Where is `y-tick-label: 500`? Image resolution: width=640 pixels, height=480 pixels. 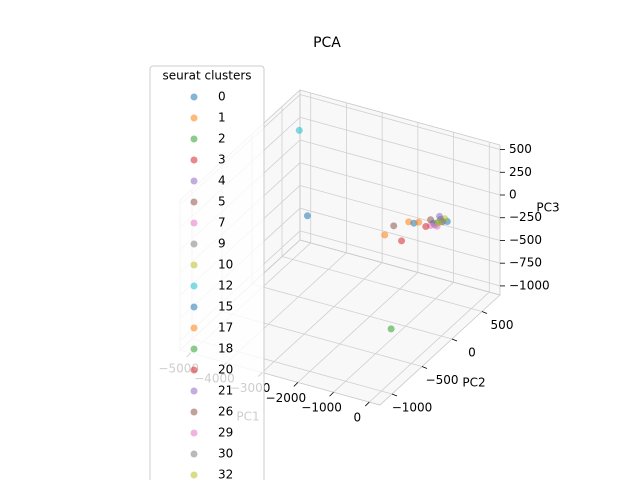
y-tick-label: 500 is located at coordinates (502, 325).